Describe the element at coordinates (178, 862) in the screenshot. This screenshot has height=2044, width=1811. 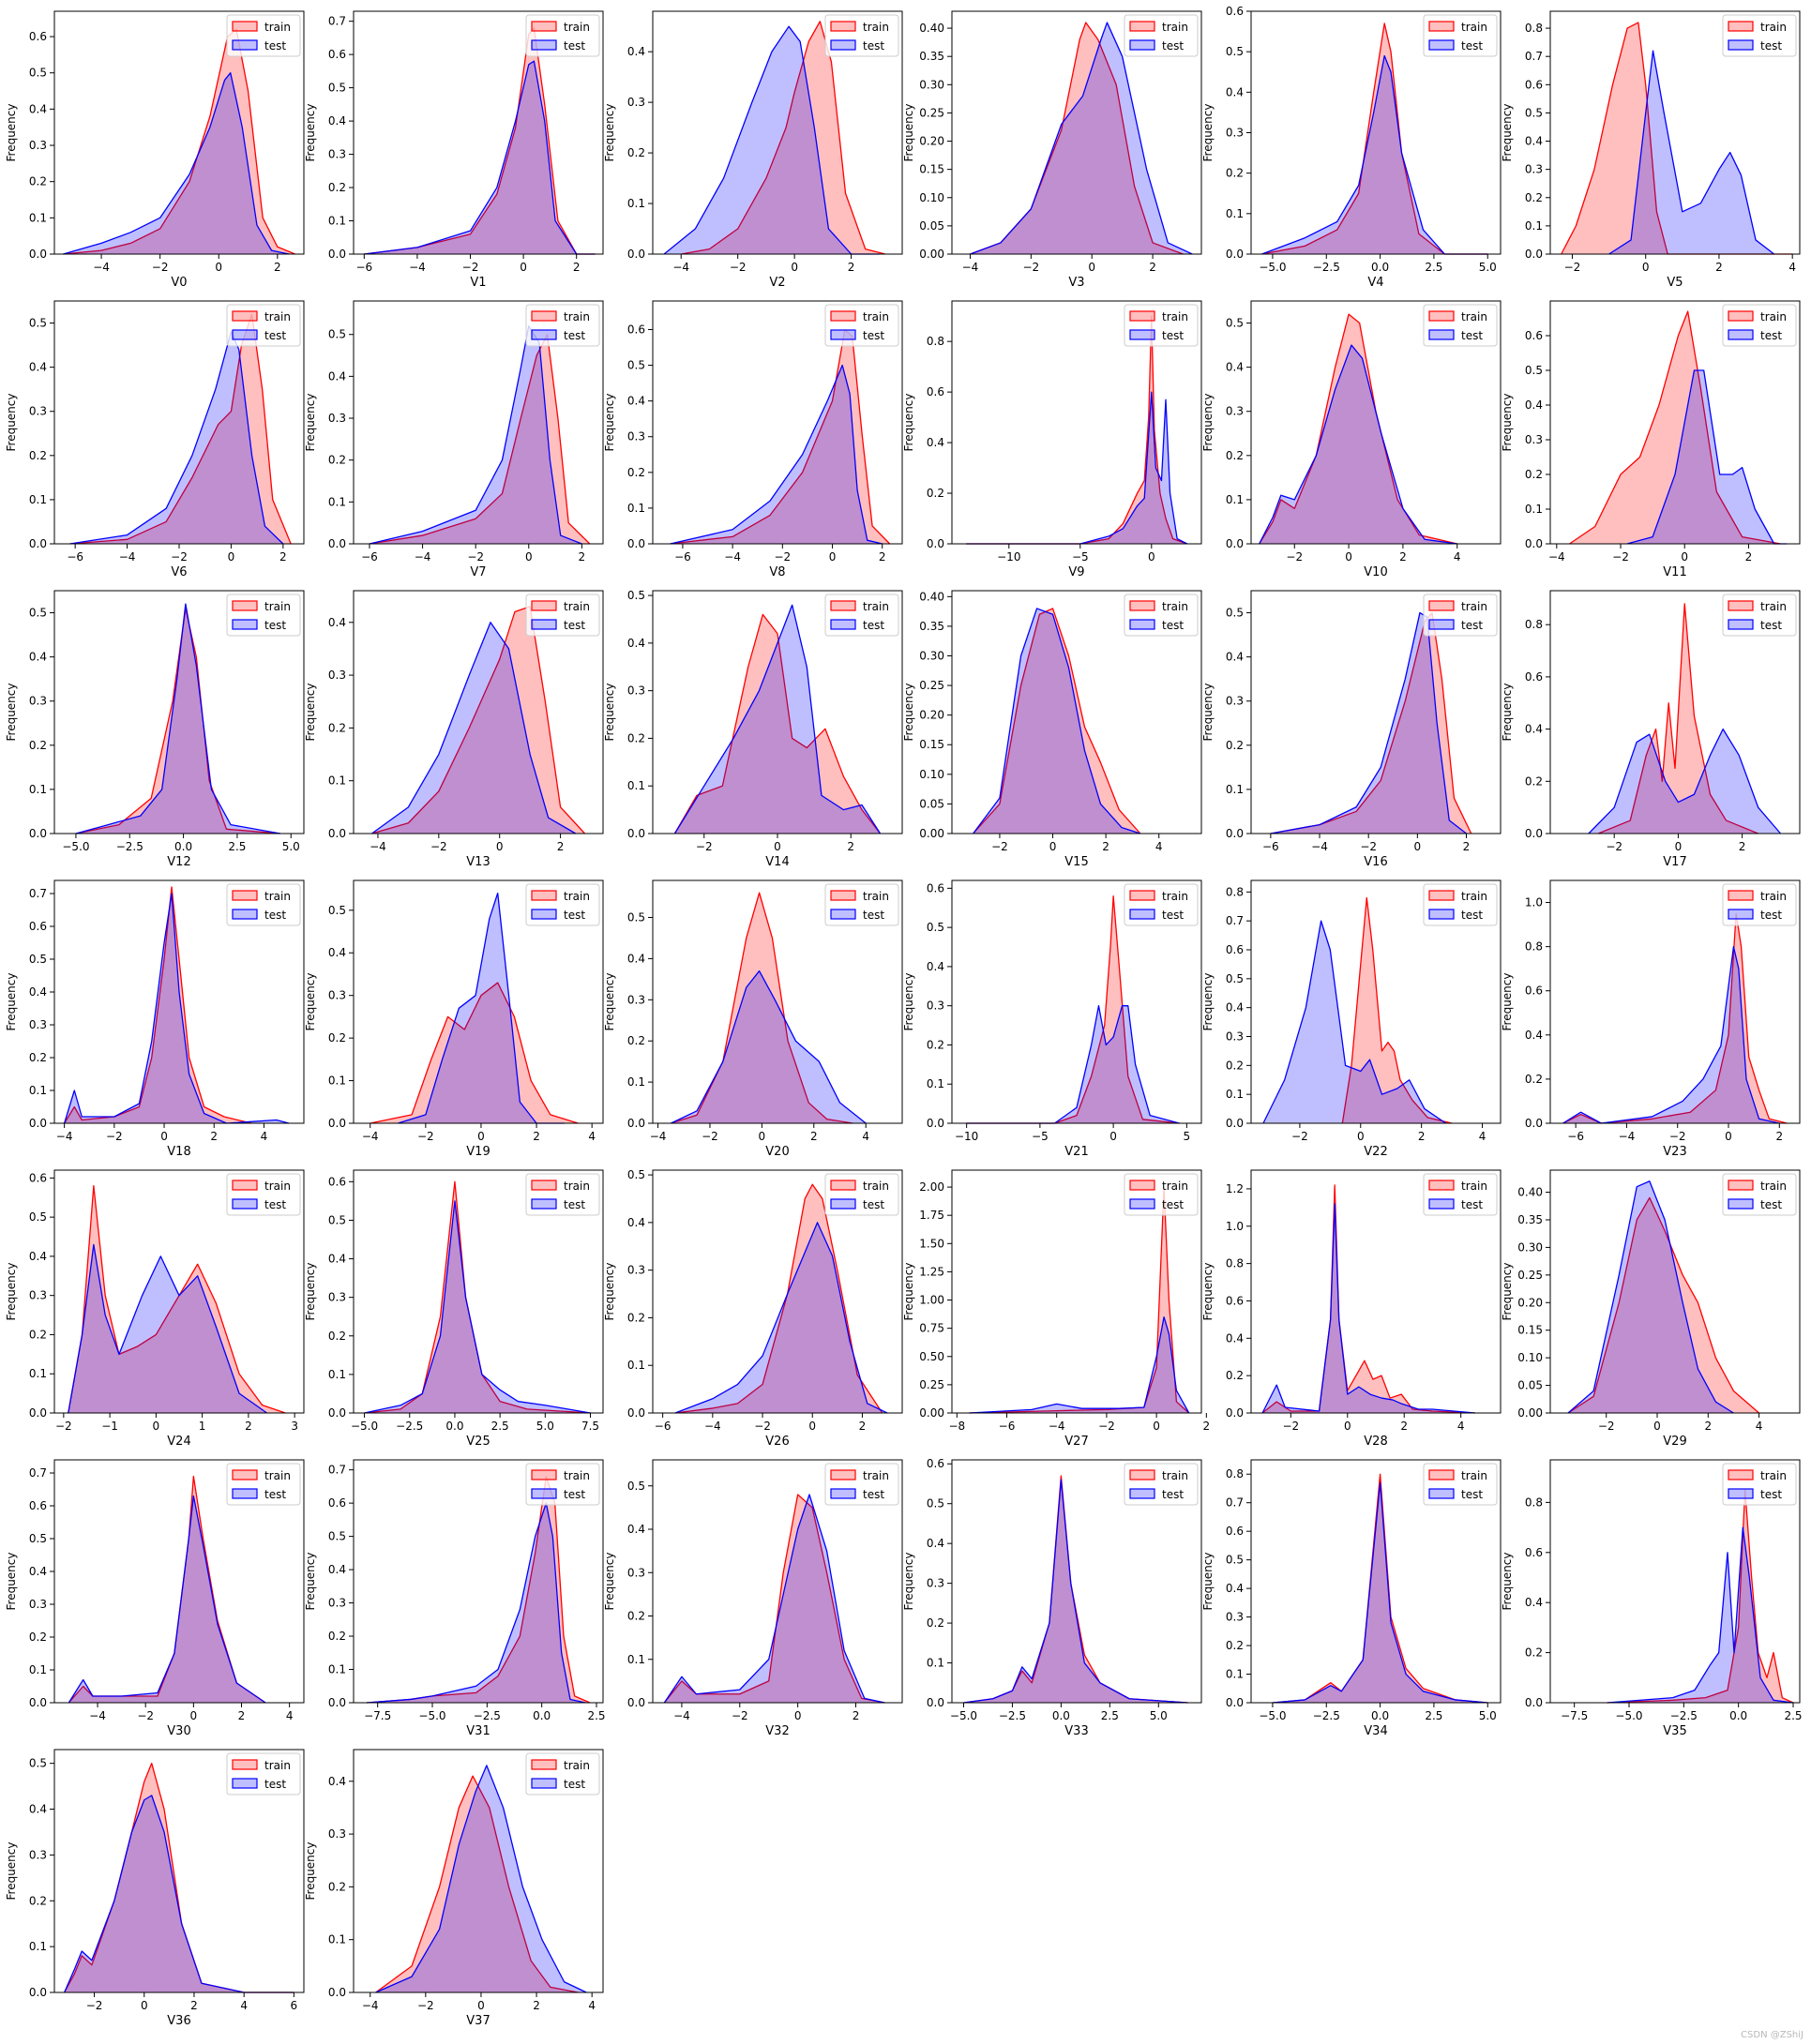
I see `x-axis-label: V12` at that location.